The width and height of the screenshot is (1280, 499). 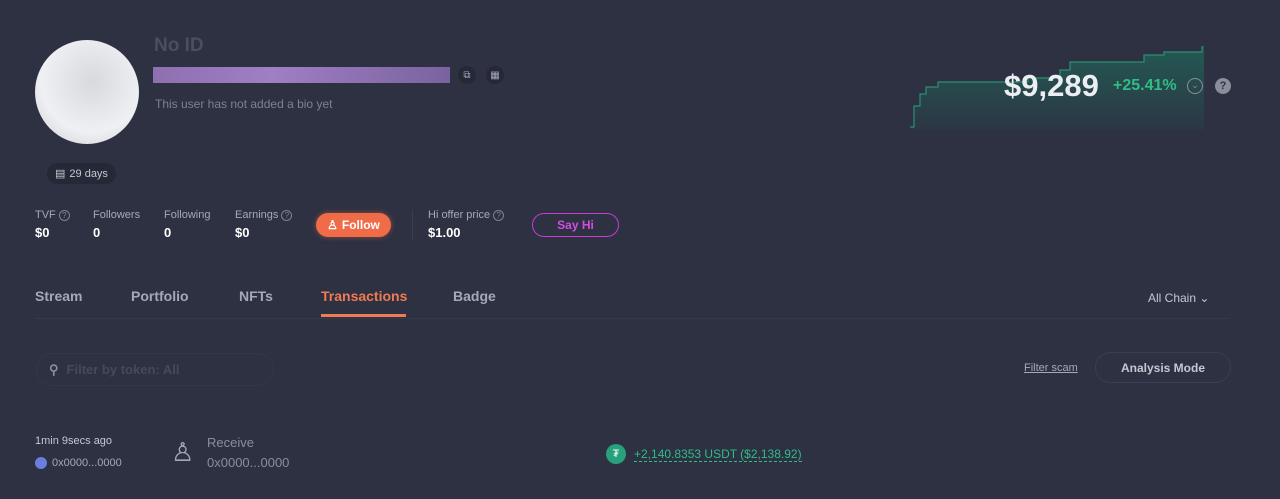 What do you see at coordinates (78, 463) in the screenshot?
I see `tx-from: 0x0000...0000` at bounding box center [78, 463].